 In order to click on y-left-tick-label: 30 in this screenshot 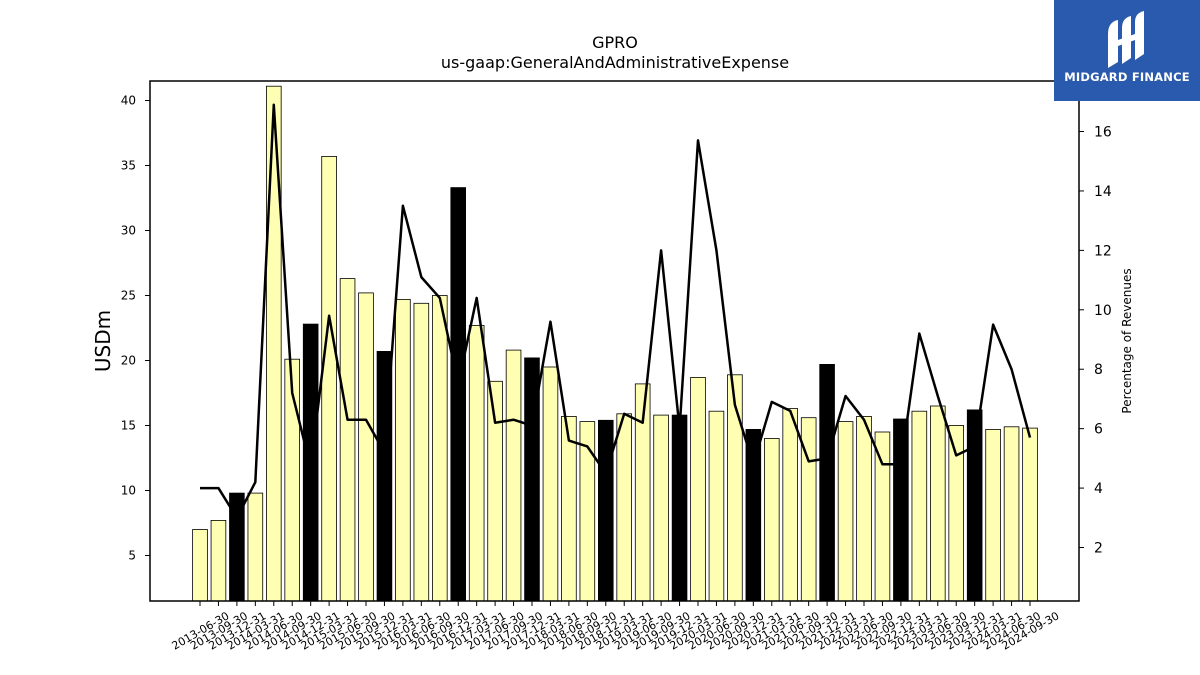, I will do `click(128, 231)`.